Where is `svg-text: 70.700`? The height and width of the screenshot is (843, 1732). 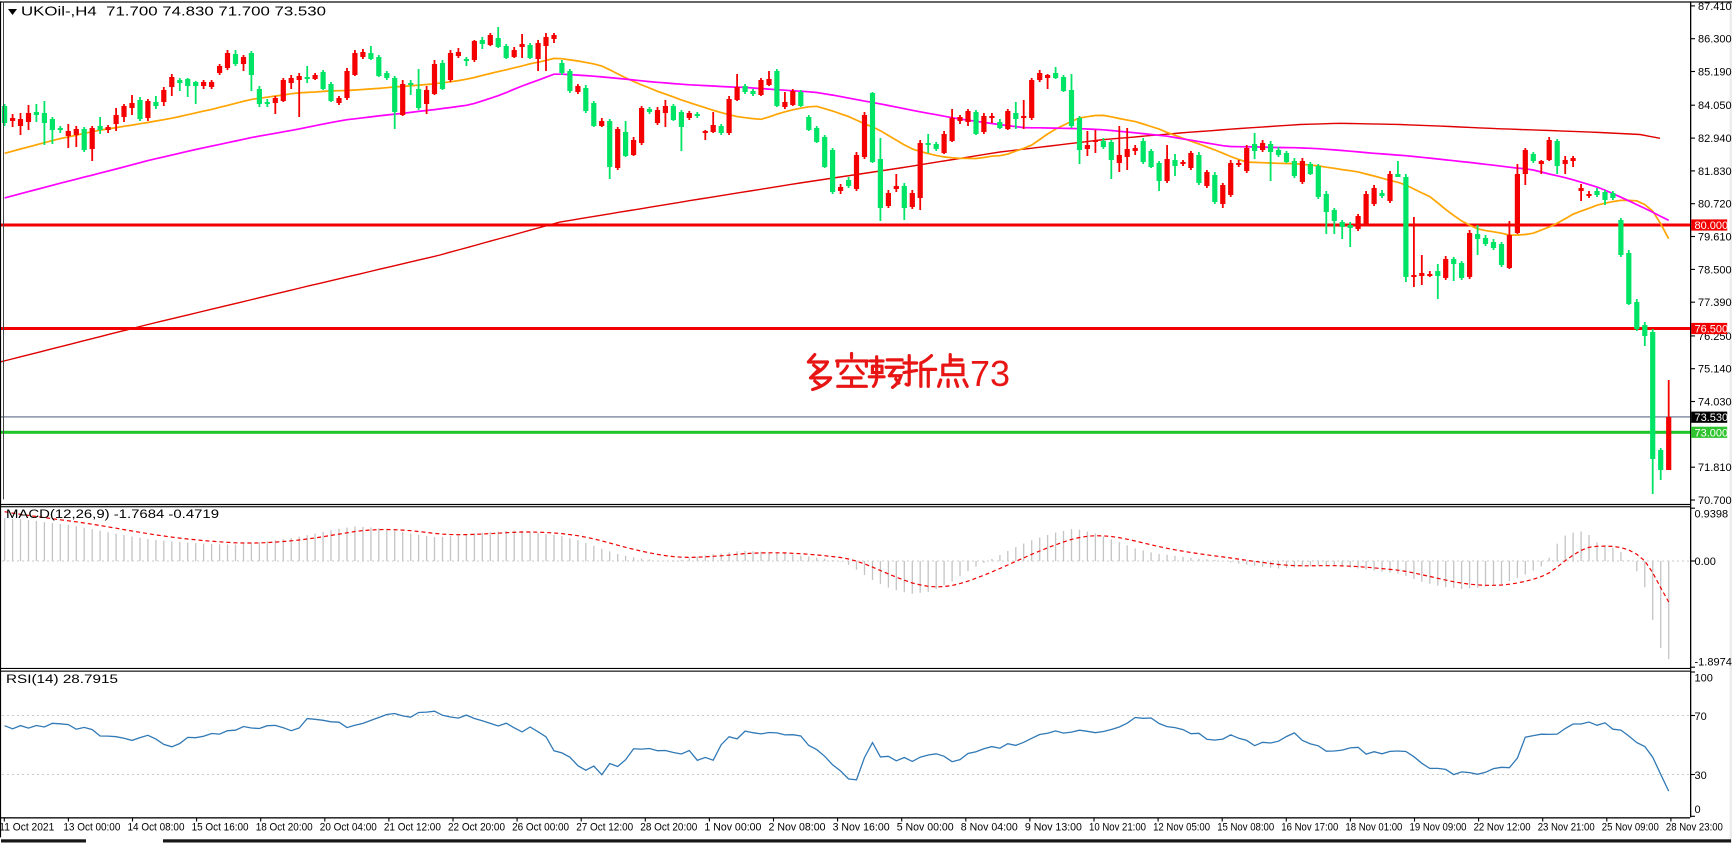 svg-text: 70.700 is located at coordinates (1715, 501).